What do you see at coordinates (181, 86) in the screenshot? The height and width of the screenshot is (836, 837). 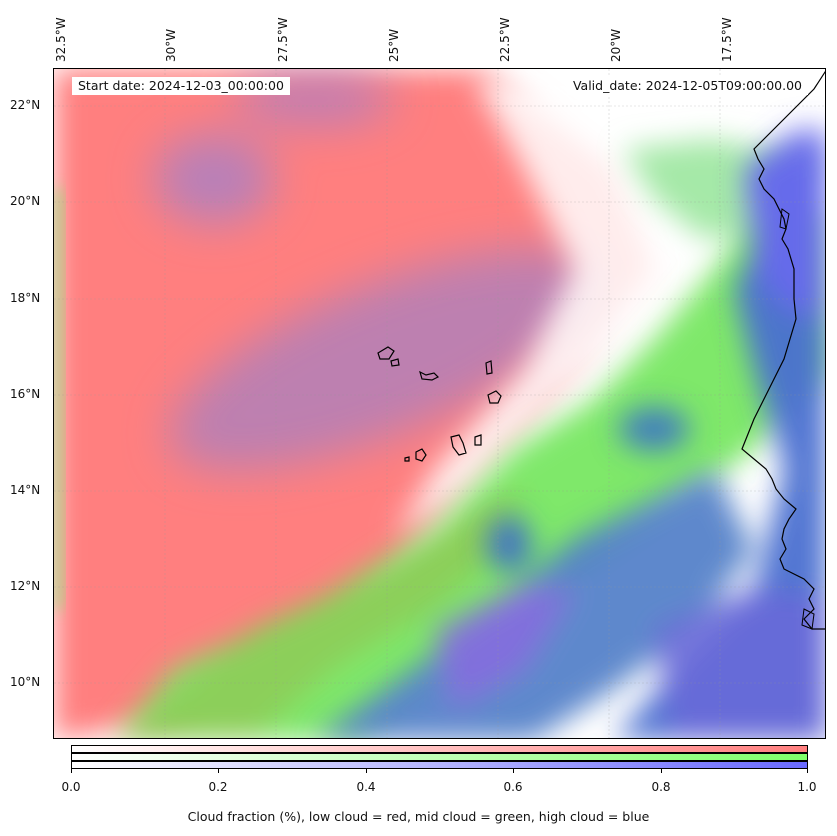 I see `start-date-label: Start date: 2024-12-03_00:00:00` at bounding box center [181, 86].